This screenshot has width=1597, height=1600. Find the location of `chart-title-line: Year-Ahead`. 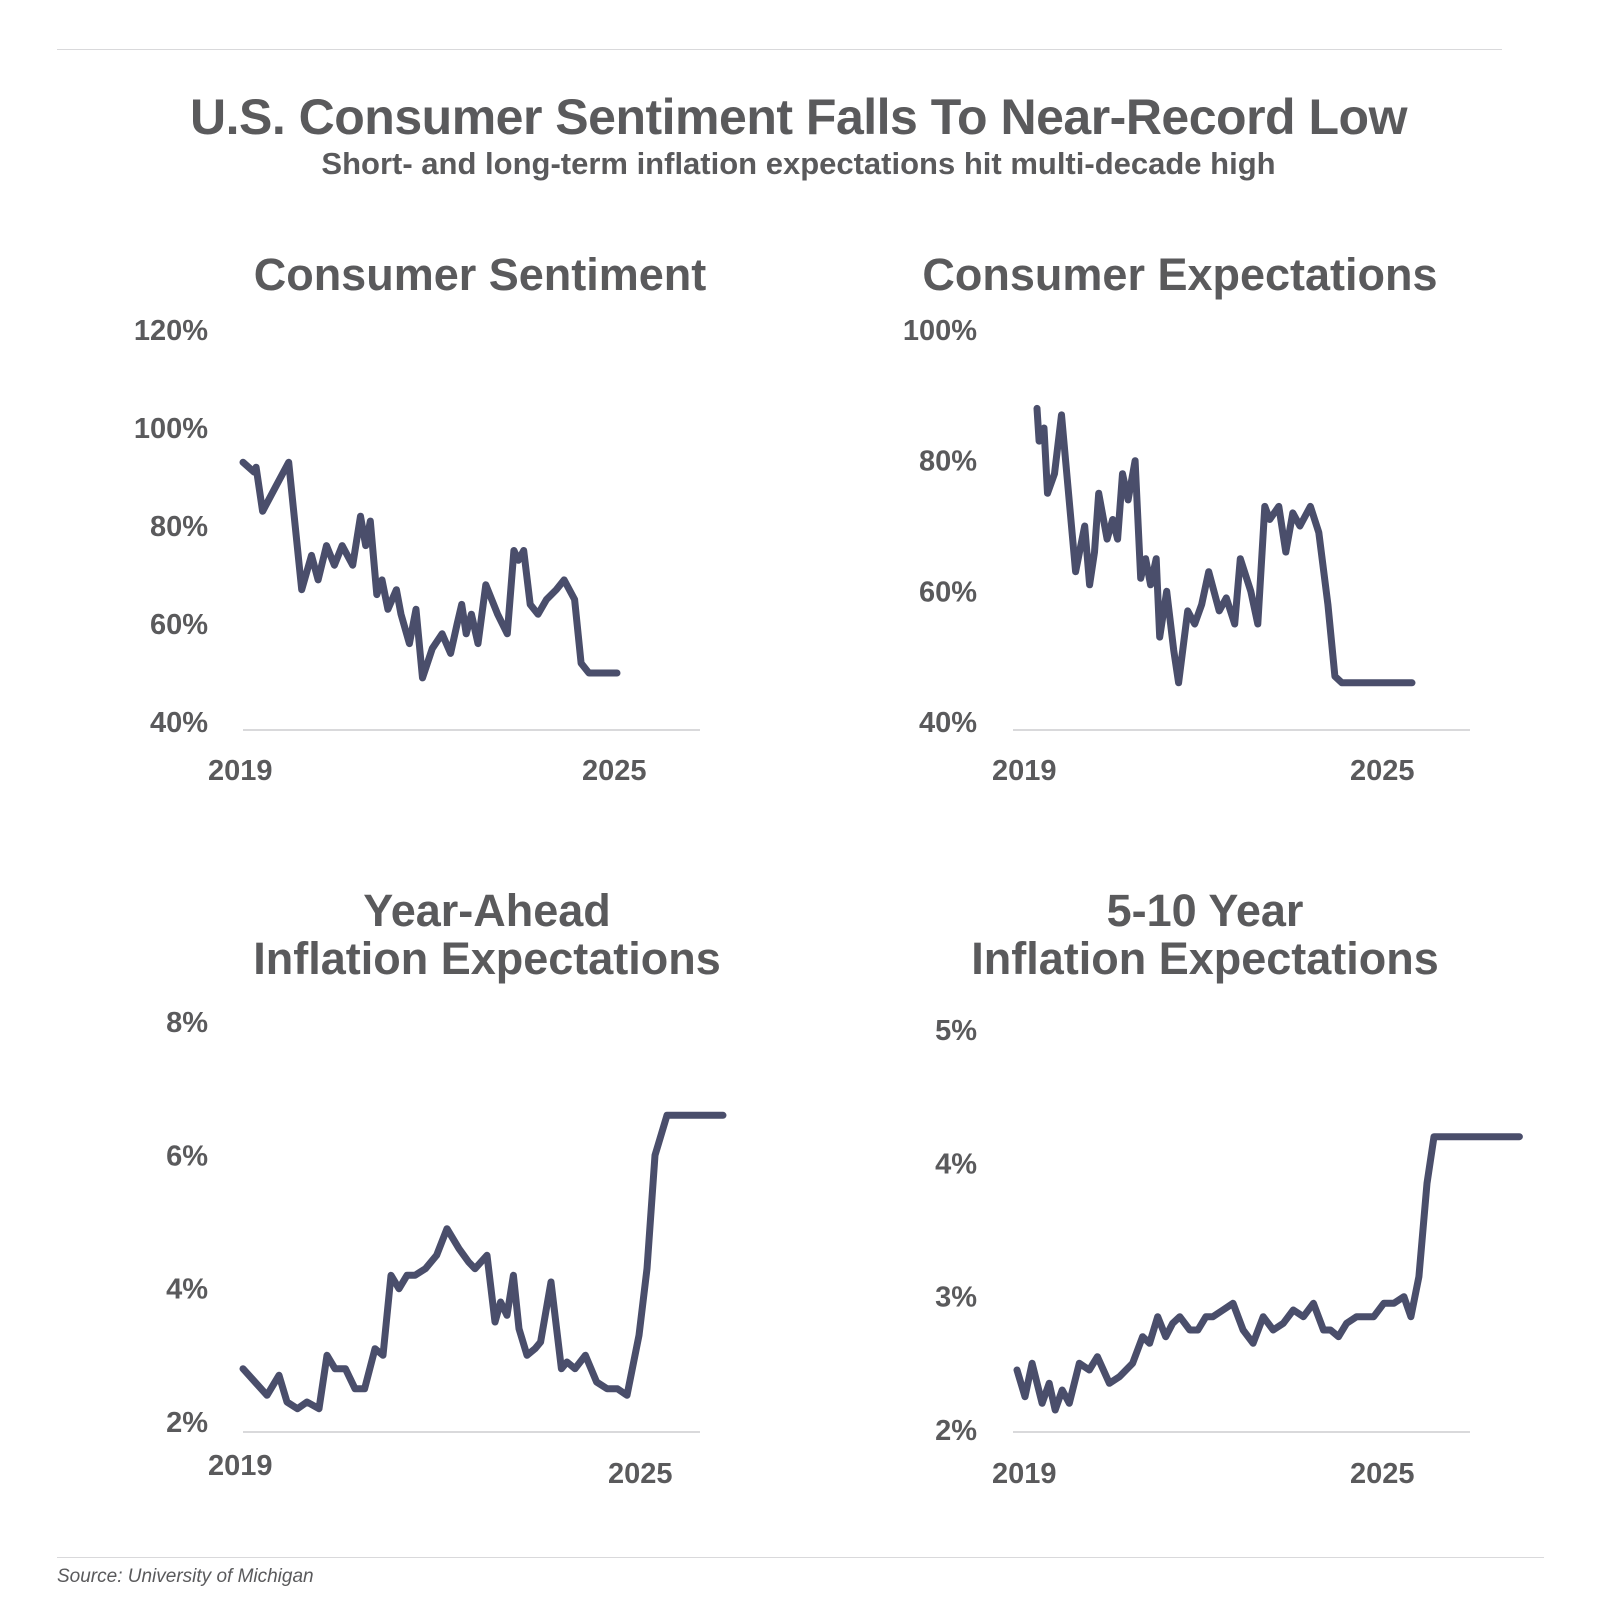

chart-title-line: Year-Ahead is located at coordinates (487, 910).